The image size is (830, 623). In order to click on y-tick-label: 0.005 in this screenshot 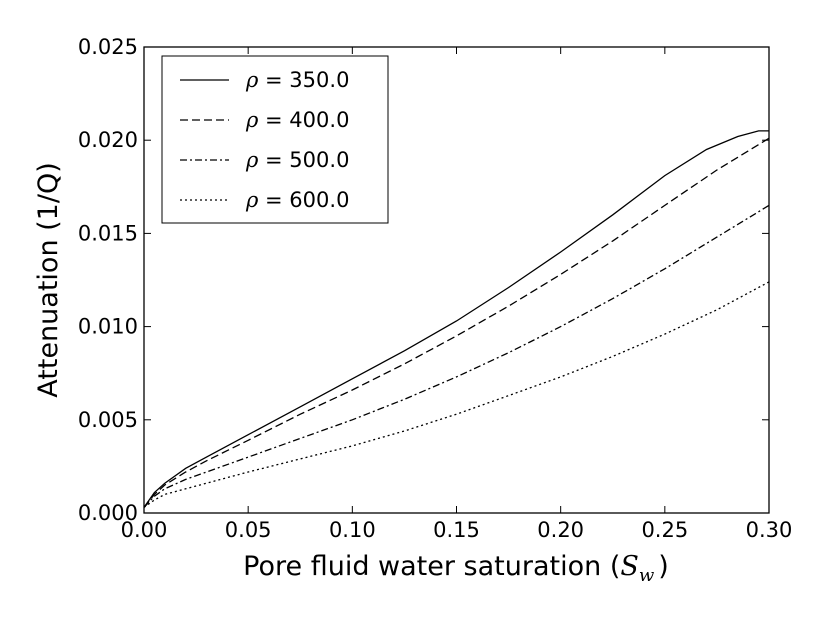, I will do `click(108, 420)`.